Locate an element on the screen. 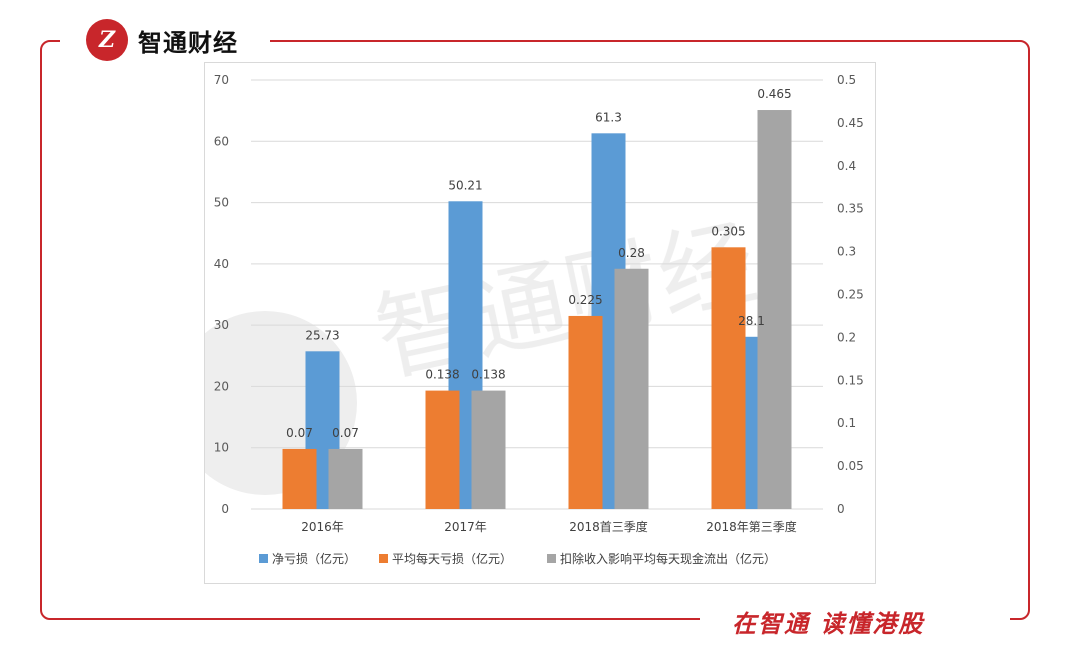 The image size is (1080, 647). footer-gap is located at coordinates (855, 619).